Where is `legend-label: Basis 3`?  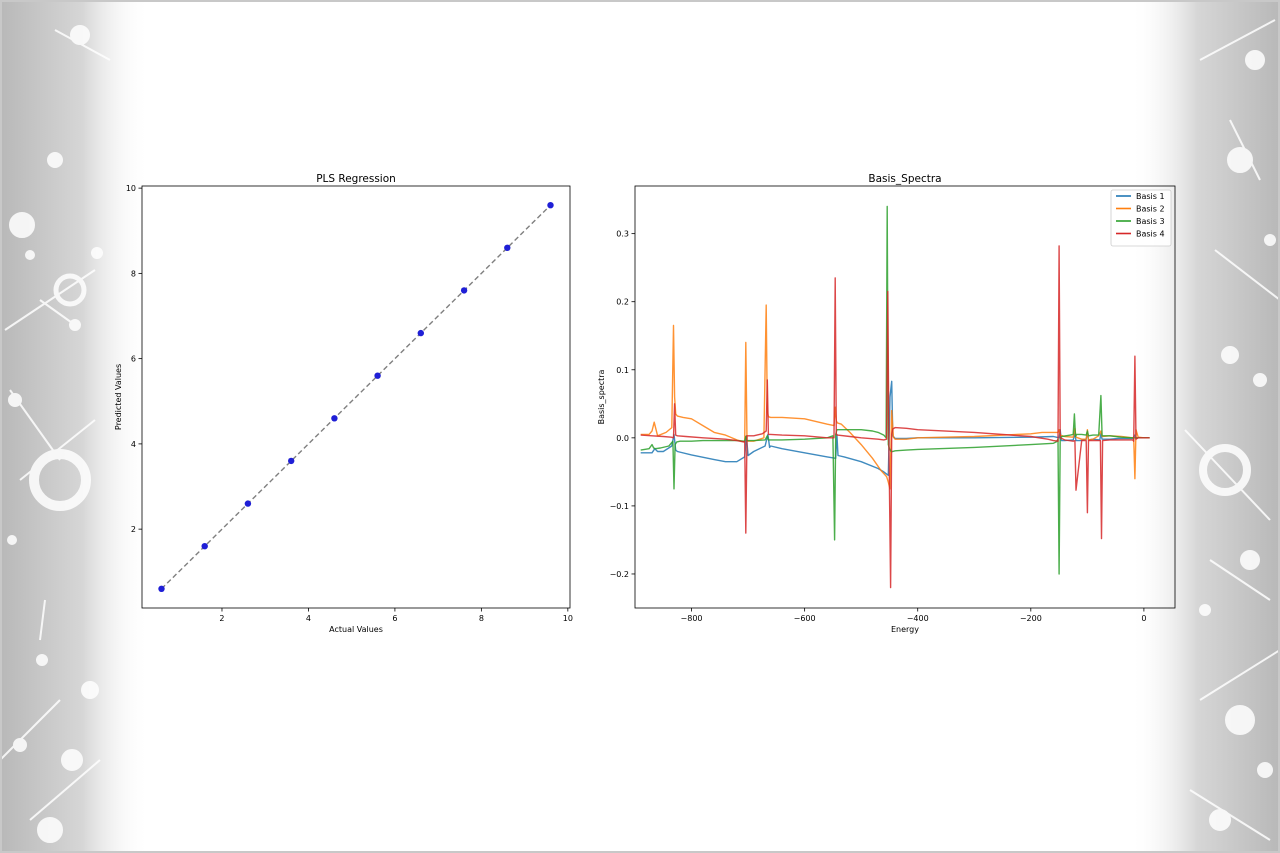 legend-label: Basis 3 is located at coordinates (1150, 221).